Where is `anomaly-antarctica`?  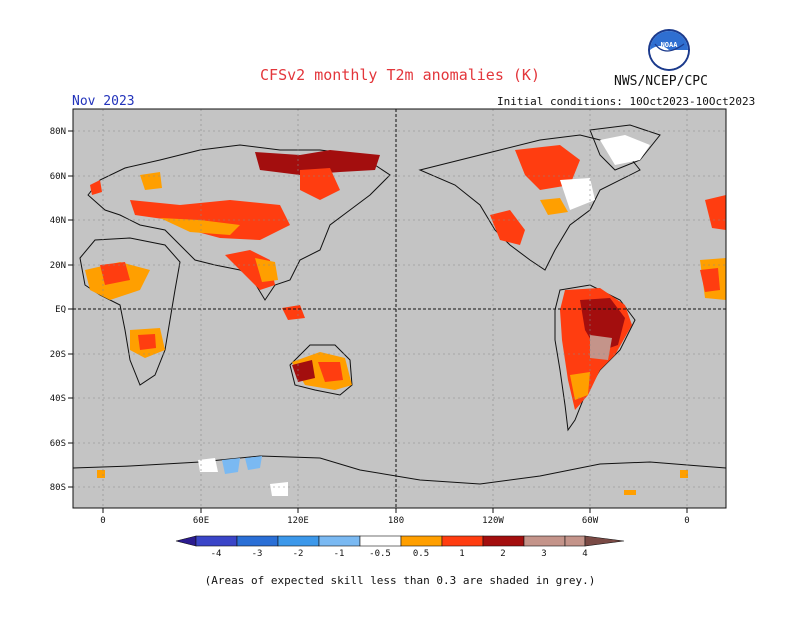 anomaly-antarctica is located at coordinates (208, 465).